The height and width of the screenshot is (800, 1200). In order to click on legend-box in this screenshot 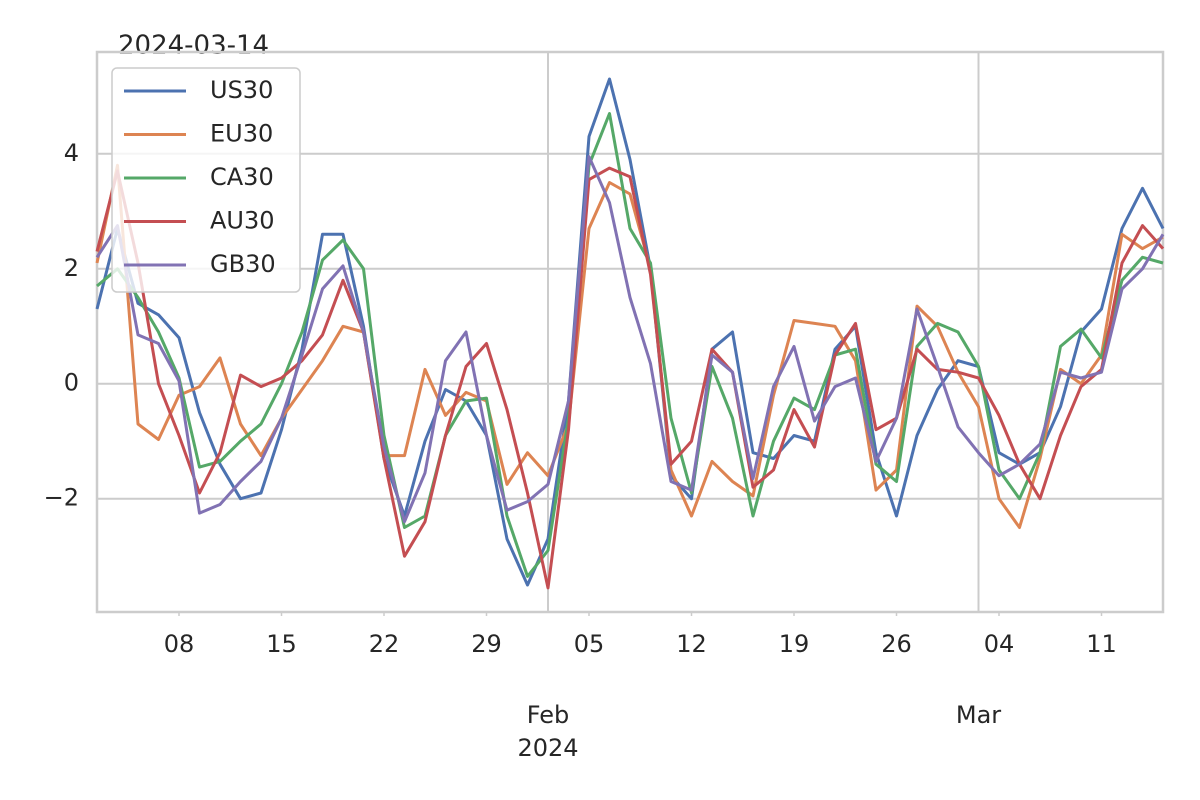, I will do `click(206, 180)`.